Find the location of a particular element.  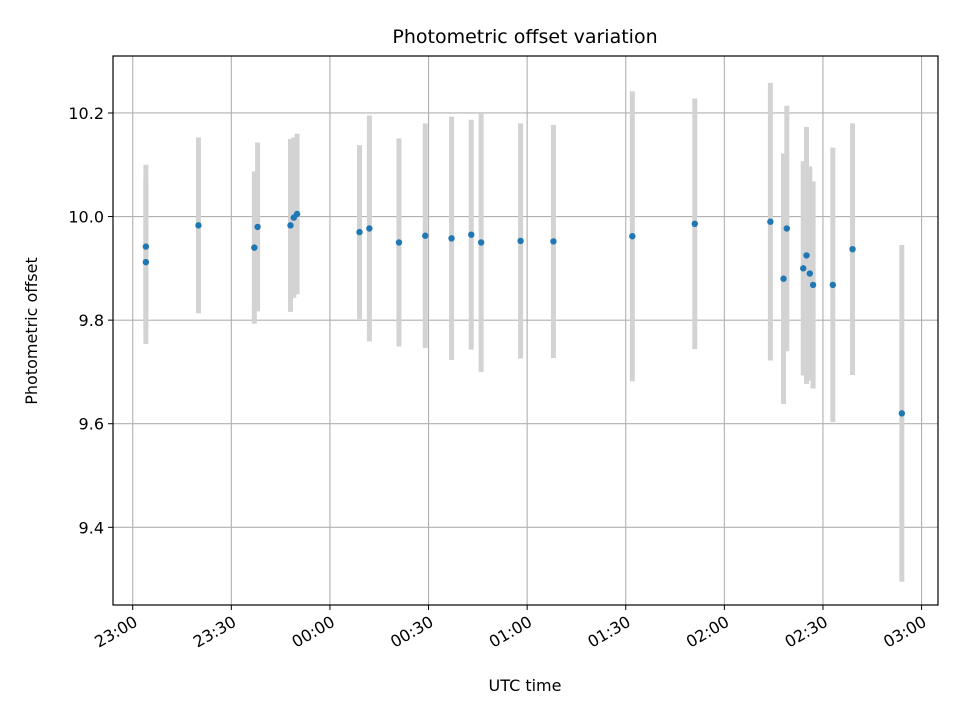

y-axis-label: Photometric offset is located at coordinates (31, 331).